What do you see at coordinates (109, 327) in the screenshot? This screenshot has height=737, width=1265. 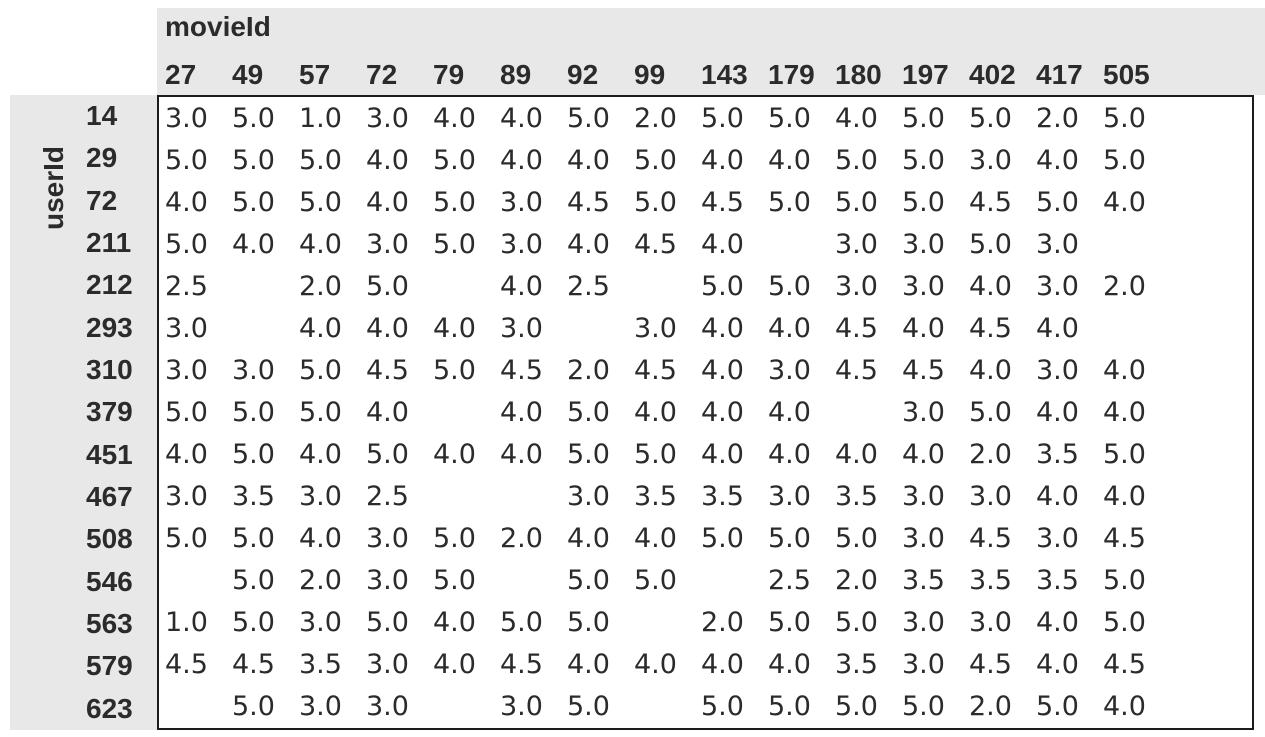 I see `row-id: 293` at bounding box center [109, 327].